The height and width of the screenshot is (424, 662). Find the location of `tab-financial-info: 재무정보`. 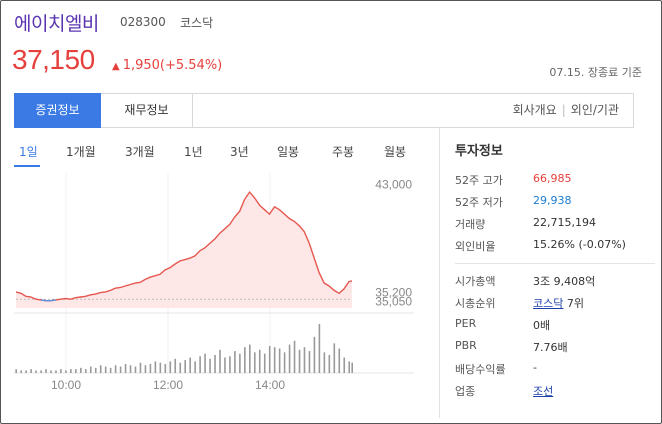

tab-financial-info: 재무정보 is located at coordinates (147, 110).